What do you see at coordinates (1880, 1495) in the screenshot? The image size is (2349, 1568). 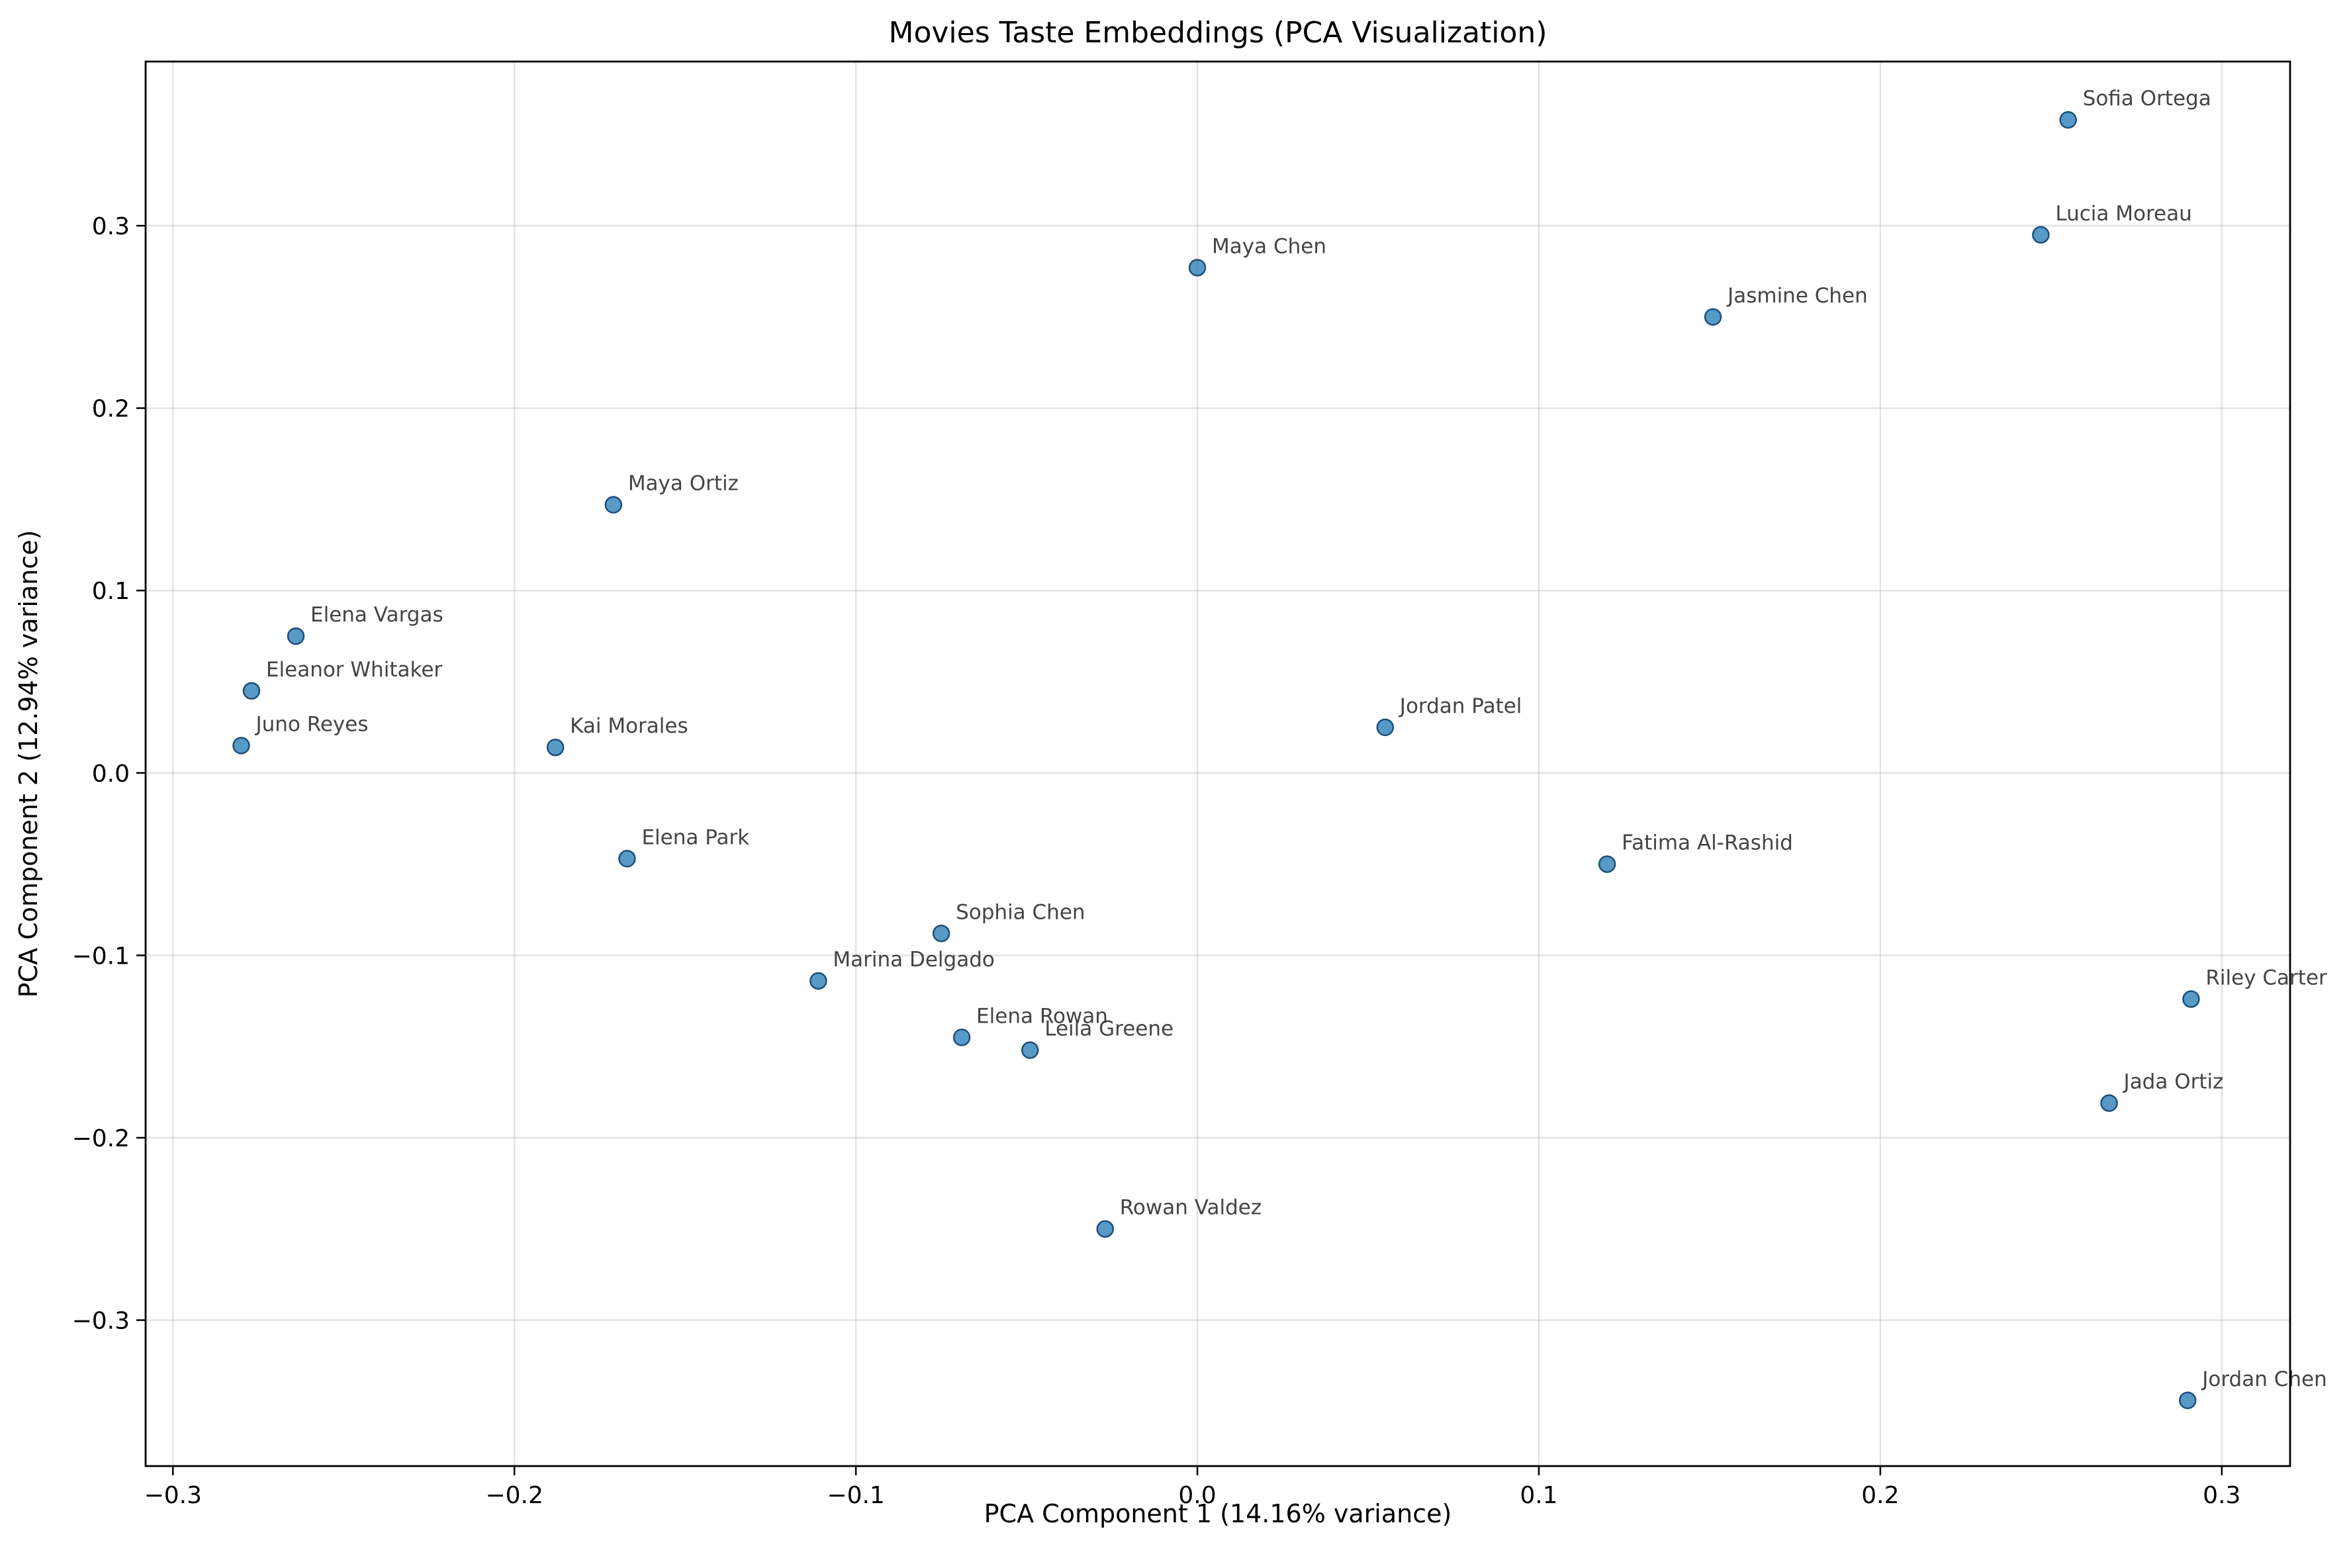 I see `x-tick-label: 0.2` at bounding box center [1880, 1495].